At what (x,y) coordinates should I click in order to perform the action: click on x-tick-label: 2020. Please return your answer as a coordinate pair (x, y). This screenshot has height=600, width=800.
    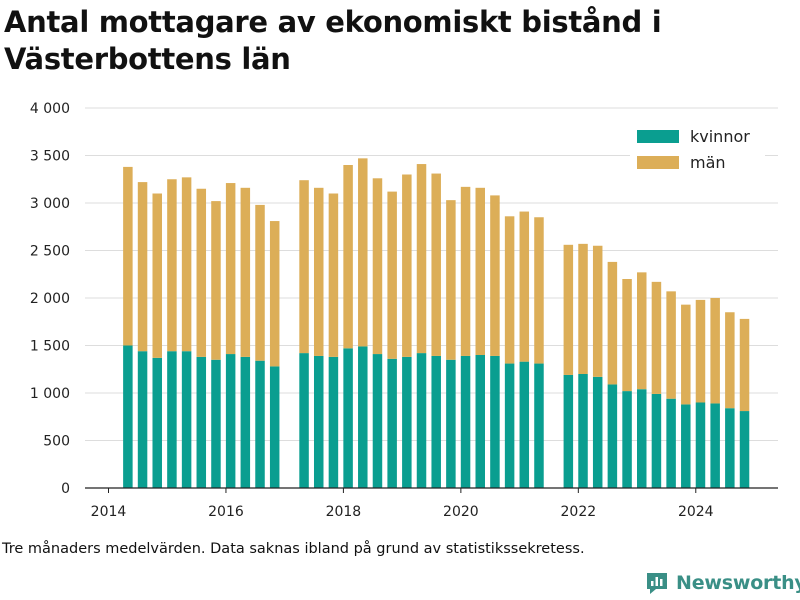
    Looking at the image, I should click on (461, 512).